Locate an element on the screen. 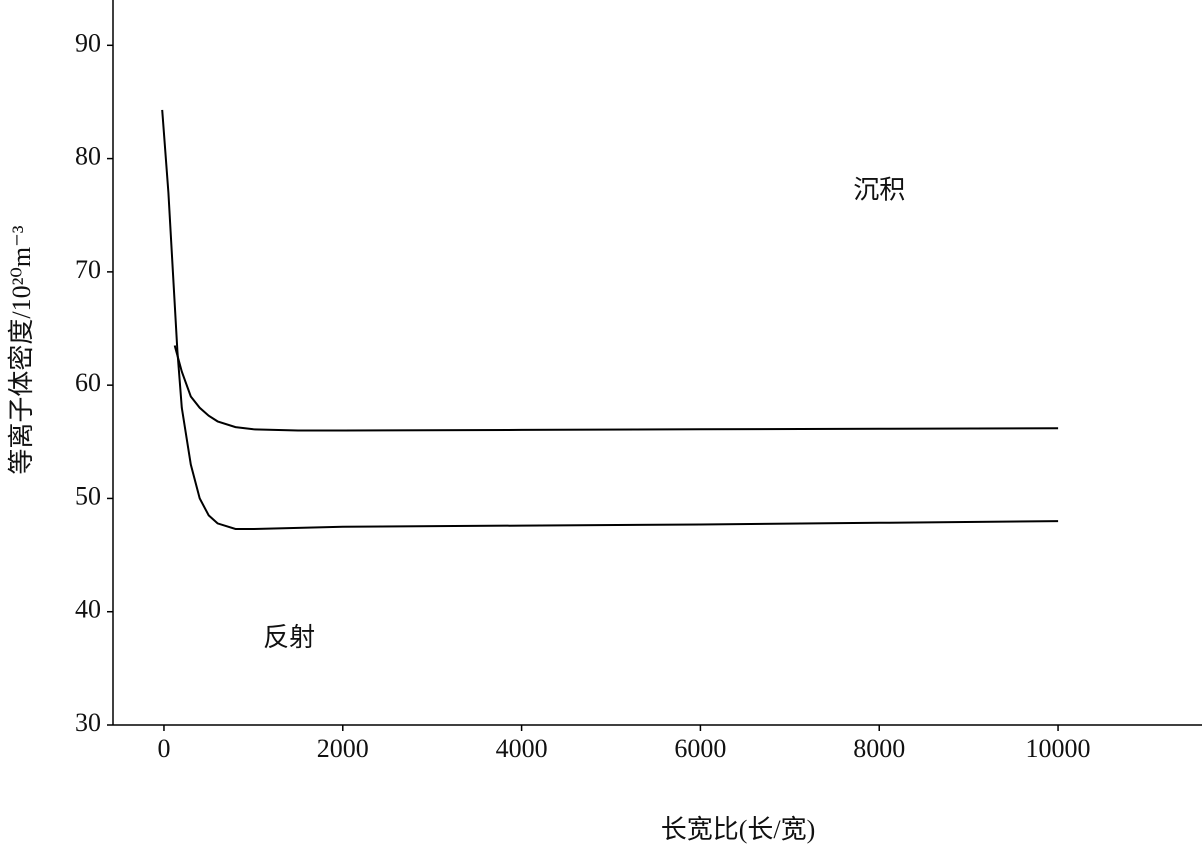 The height and width of the screenshot is (848, 1202). x-tick-label: 6000 is located at coordinates (700, 748).